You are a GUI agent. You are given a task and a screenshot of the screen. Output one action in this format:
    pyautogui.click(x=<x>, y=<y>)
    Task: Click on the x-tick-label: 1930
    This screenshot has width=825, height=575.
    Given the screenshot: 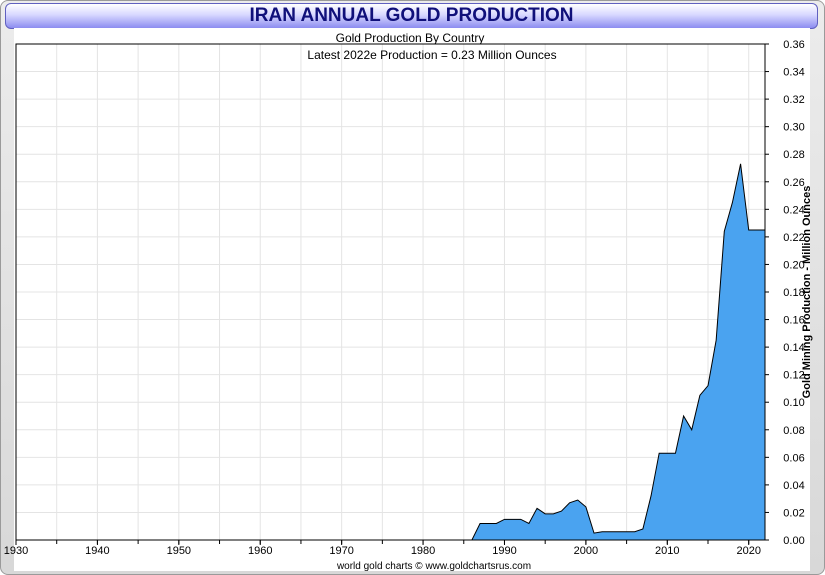 What is the action you would take?
    pyautogui.click(x=16, y=551)
    